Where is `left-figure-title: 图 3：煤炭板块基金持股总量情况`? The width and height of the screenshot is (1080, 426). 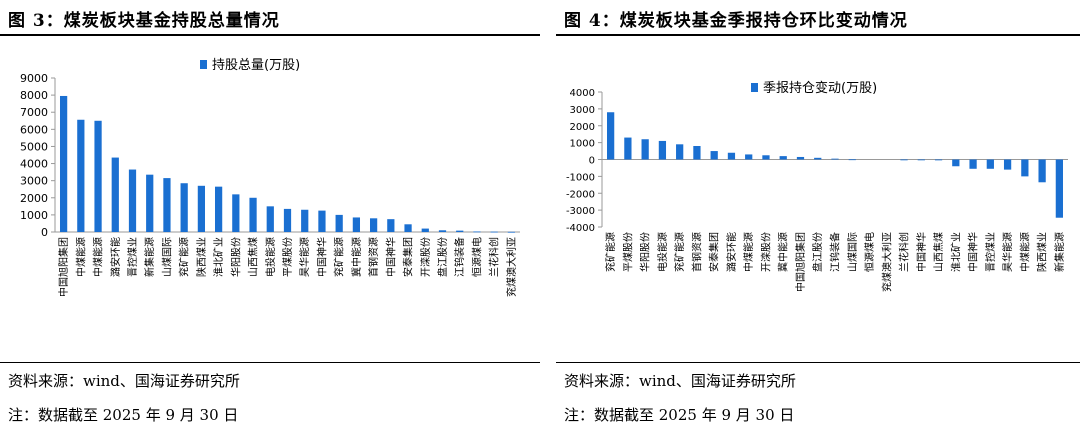
left-figure-title: 图 3：煤炭板块基金持股总量情况 is located at coordinates (144, 21).